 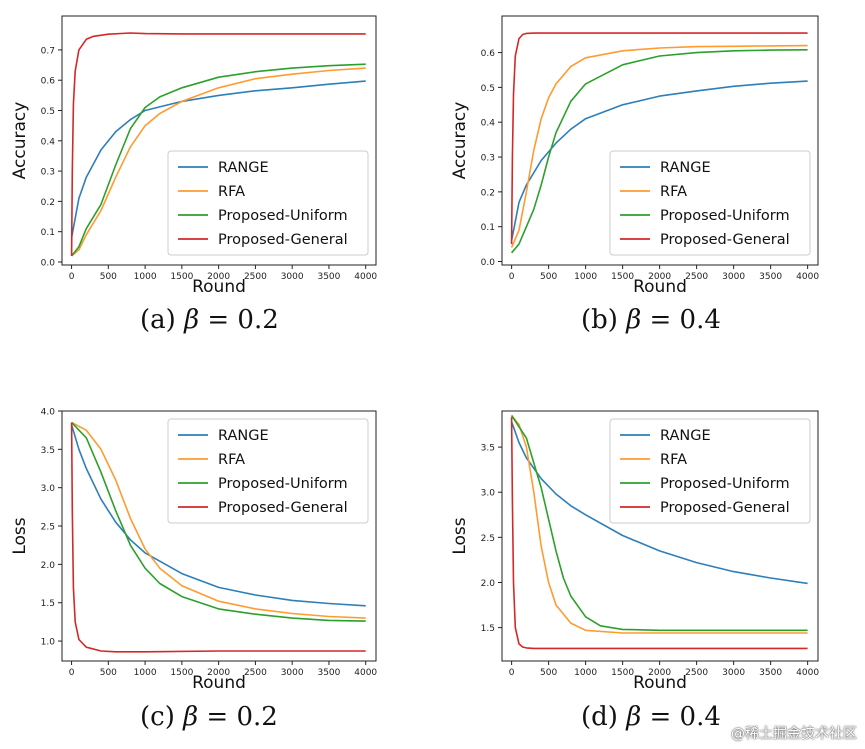 What do you see at coordinates (48, 82) in the screenshot?
I see `y-tick-label: 0.6` at bounding box center [48, 82].